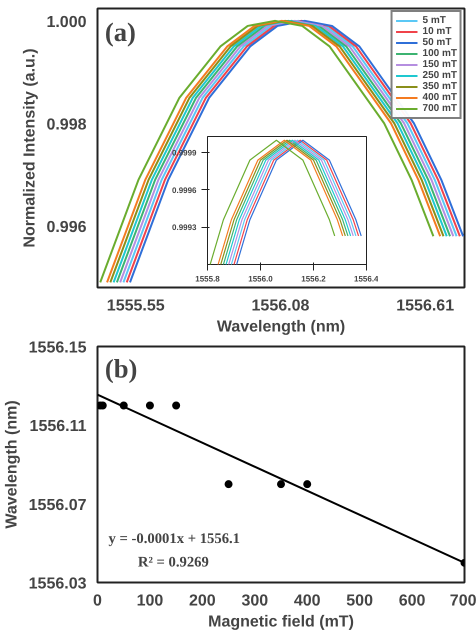 The height and width of the screenshot is (635, 476). I want to click on x-tick-label: 1555.55, so click(135, 306).